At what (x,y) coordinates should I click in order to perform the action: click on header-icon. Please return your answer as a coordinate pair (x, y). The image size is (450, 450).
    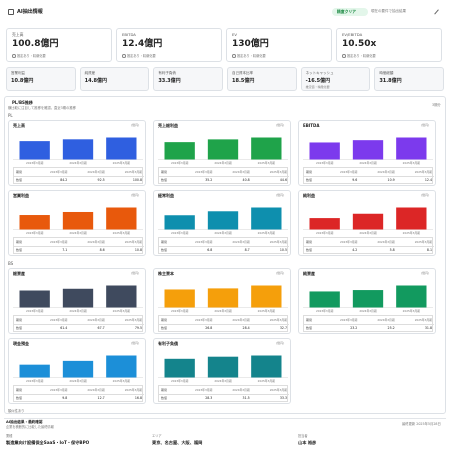
    Looking at the image, I should click on (11, 12).